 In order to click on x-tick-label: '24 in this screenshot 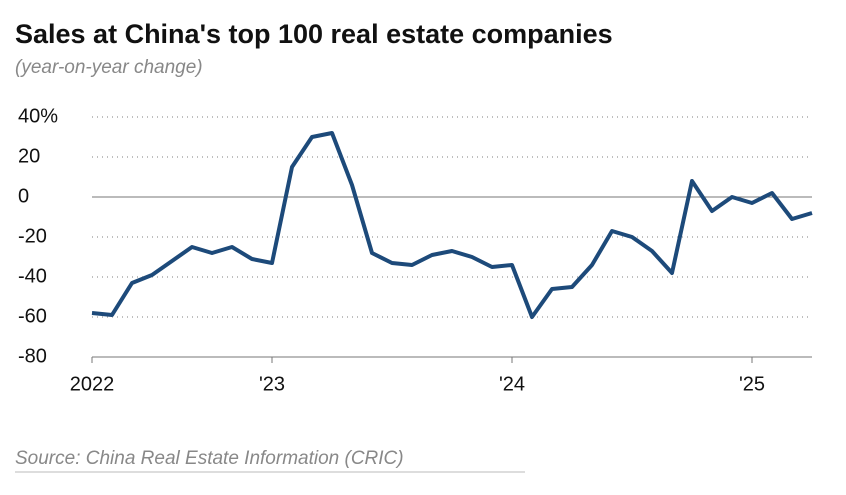, I will do `click(512, 384)`.